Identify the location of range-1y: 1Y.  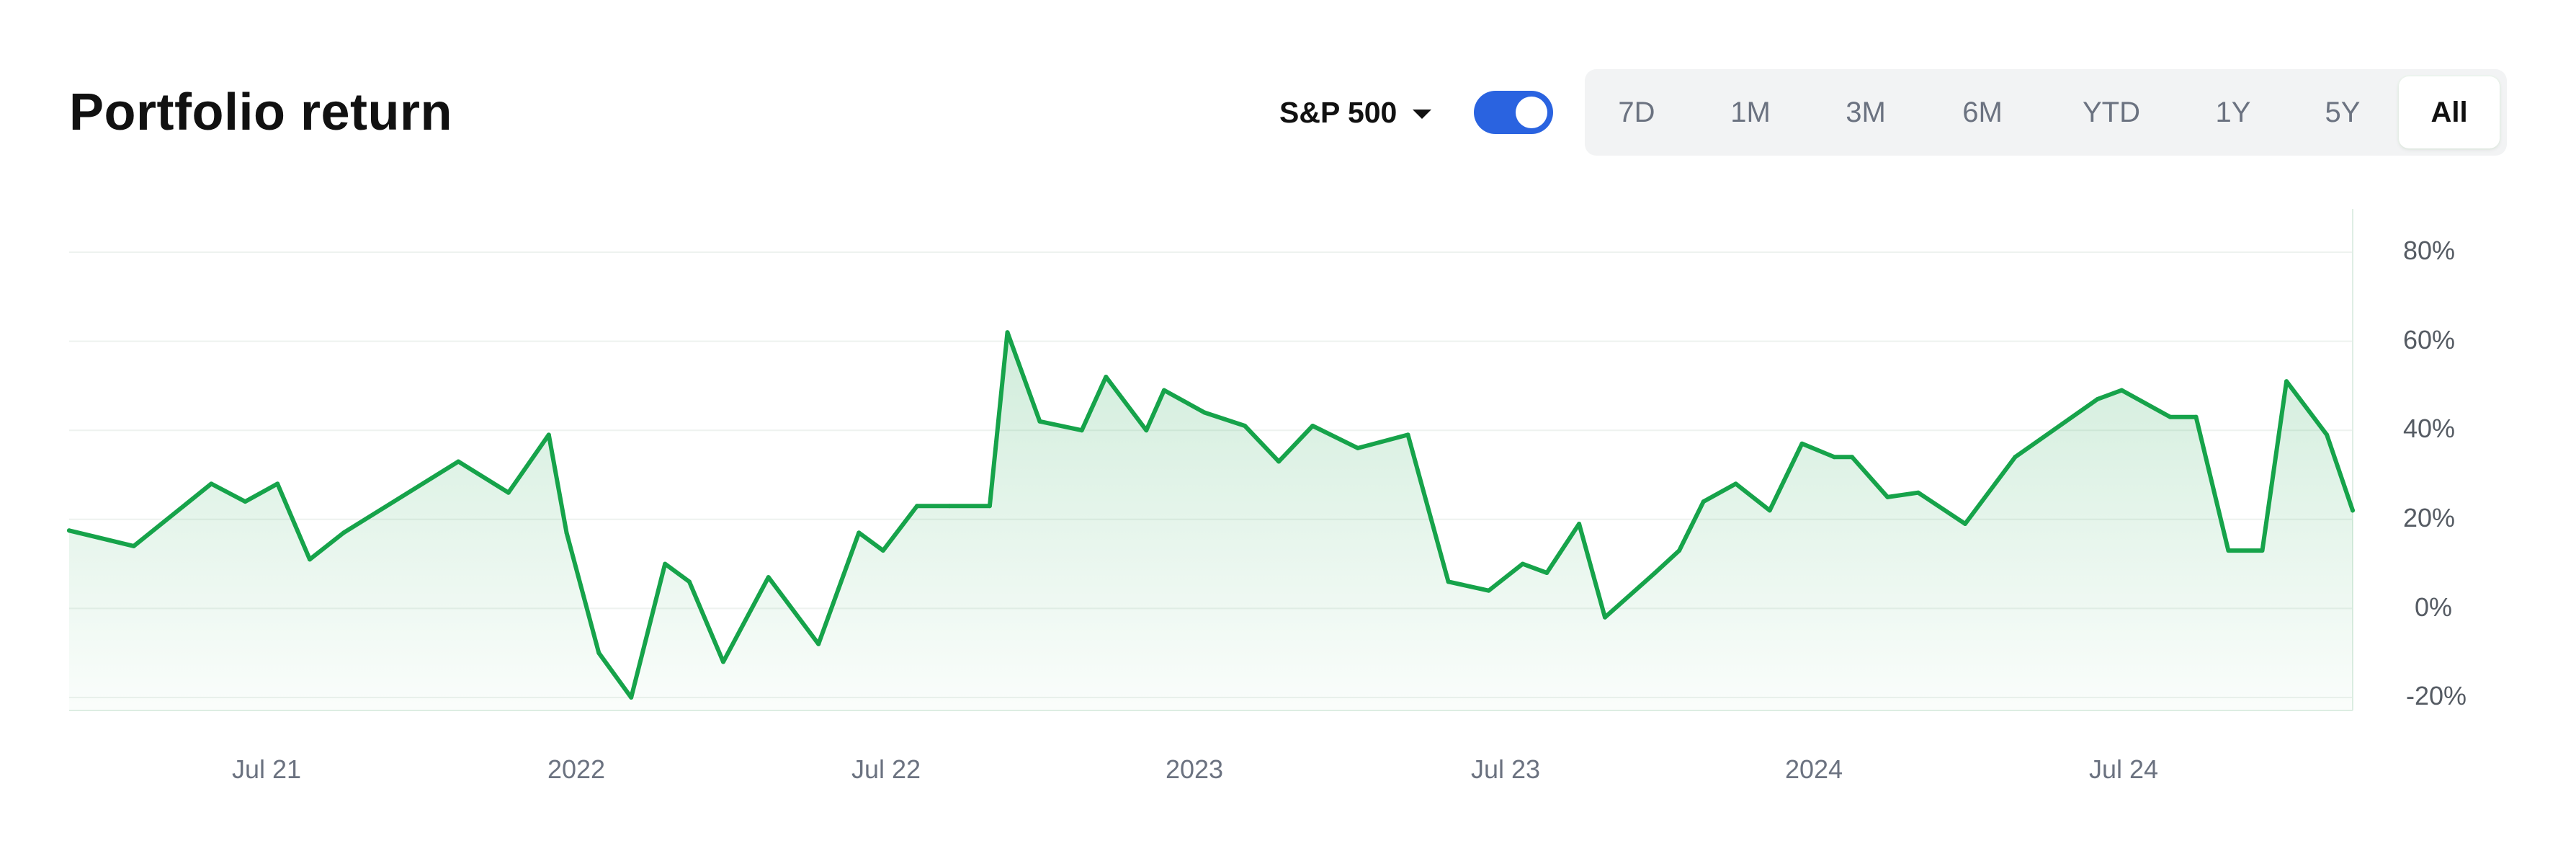
(2233, 113).